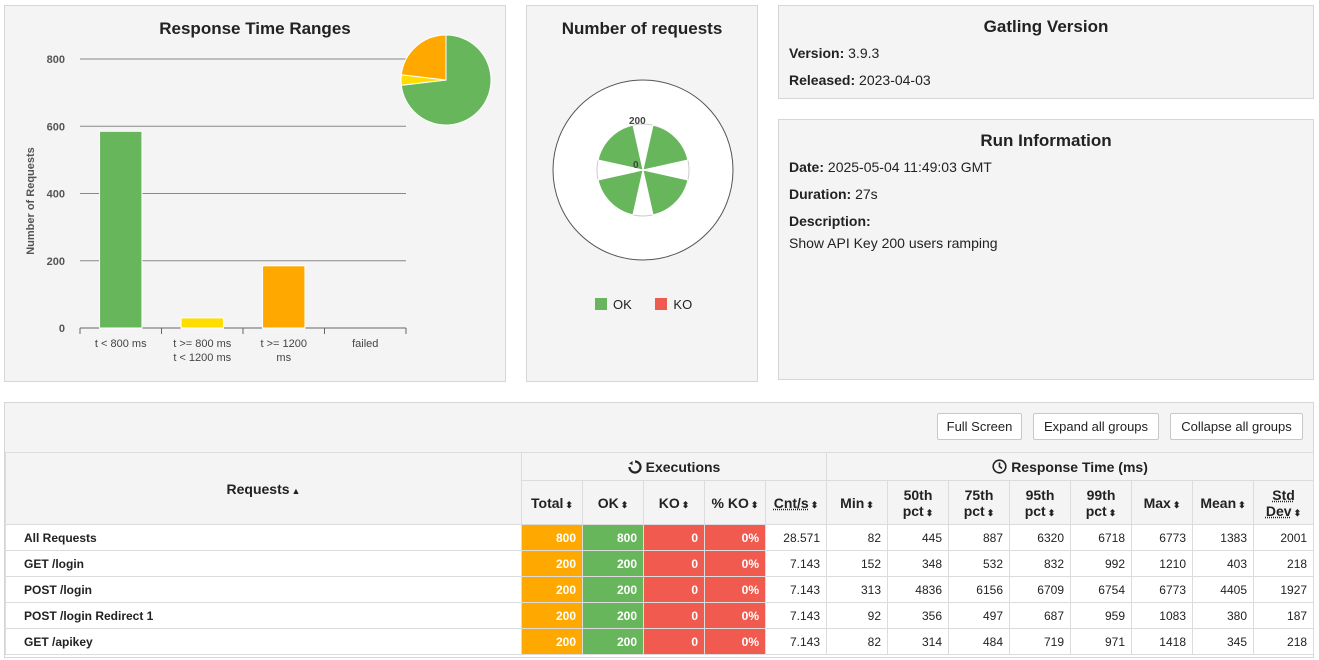 This screenshot has height=660, width=1319. I want to click on cell-p99: 992, so click(1101, 563).